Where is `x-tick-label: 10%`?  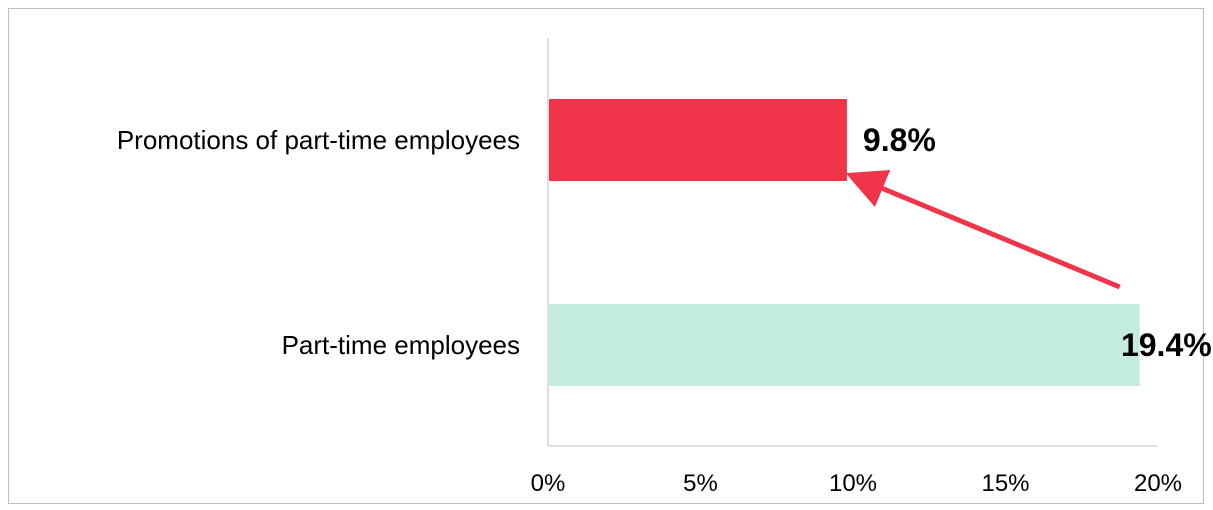
x-tick-label: 10% is located at coordinates (853, 483).